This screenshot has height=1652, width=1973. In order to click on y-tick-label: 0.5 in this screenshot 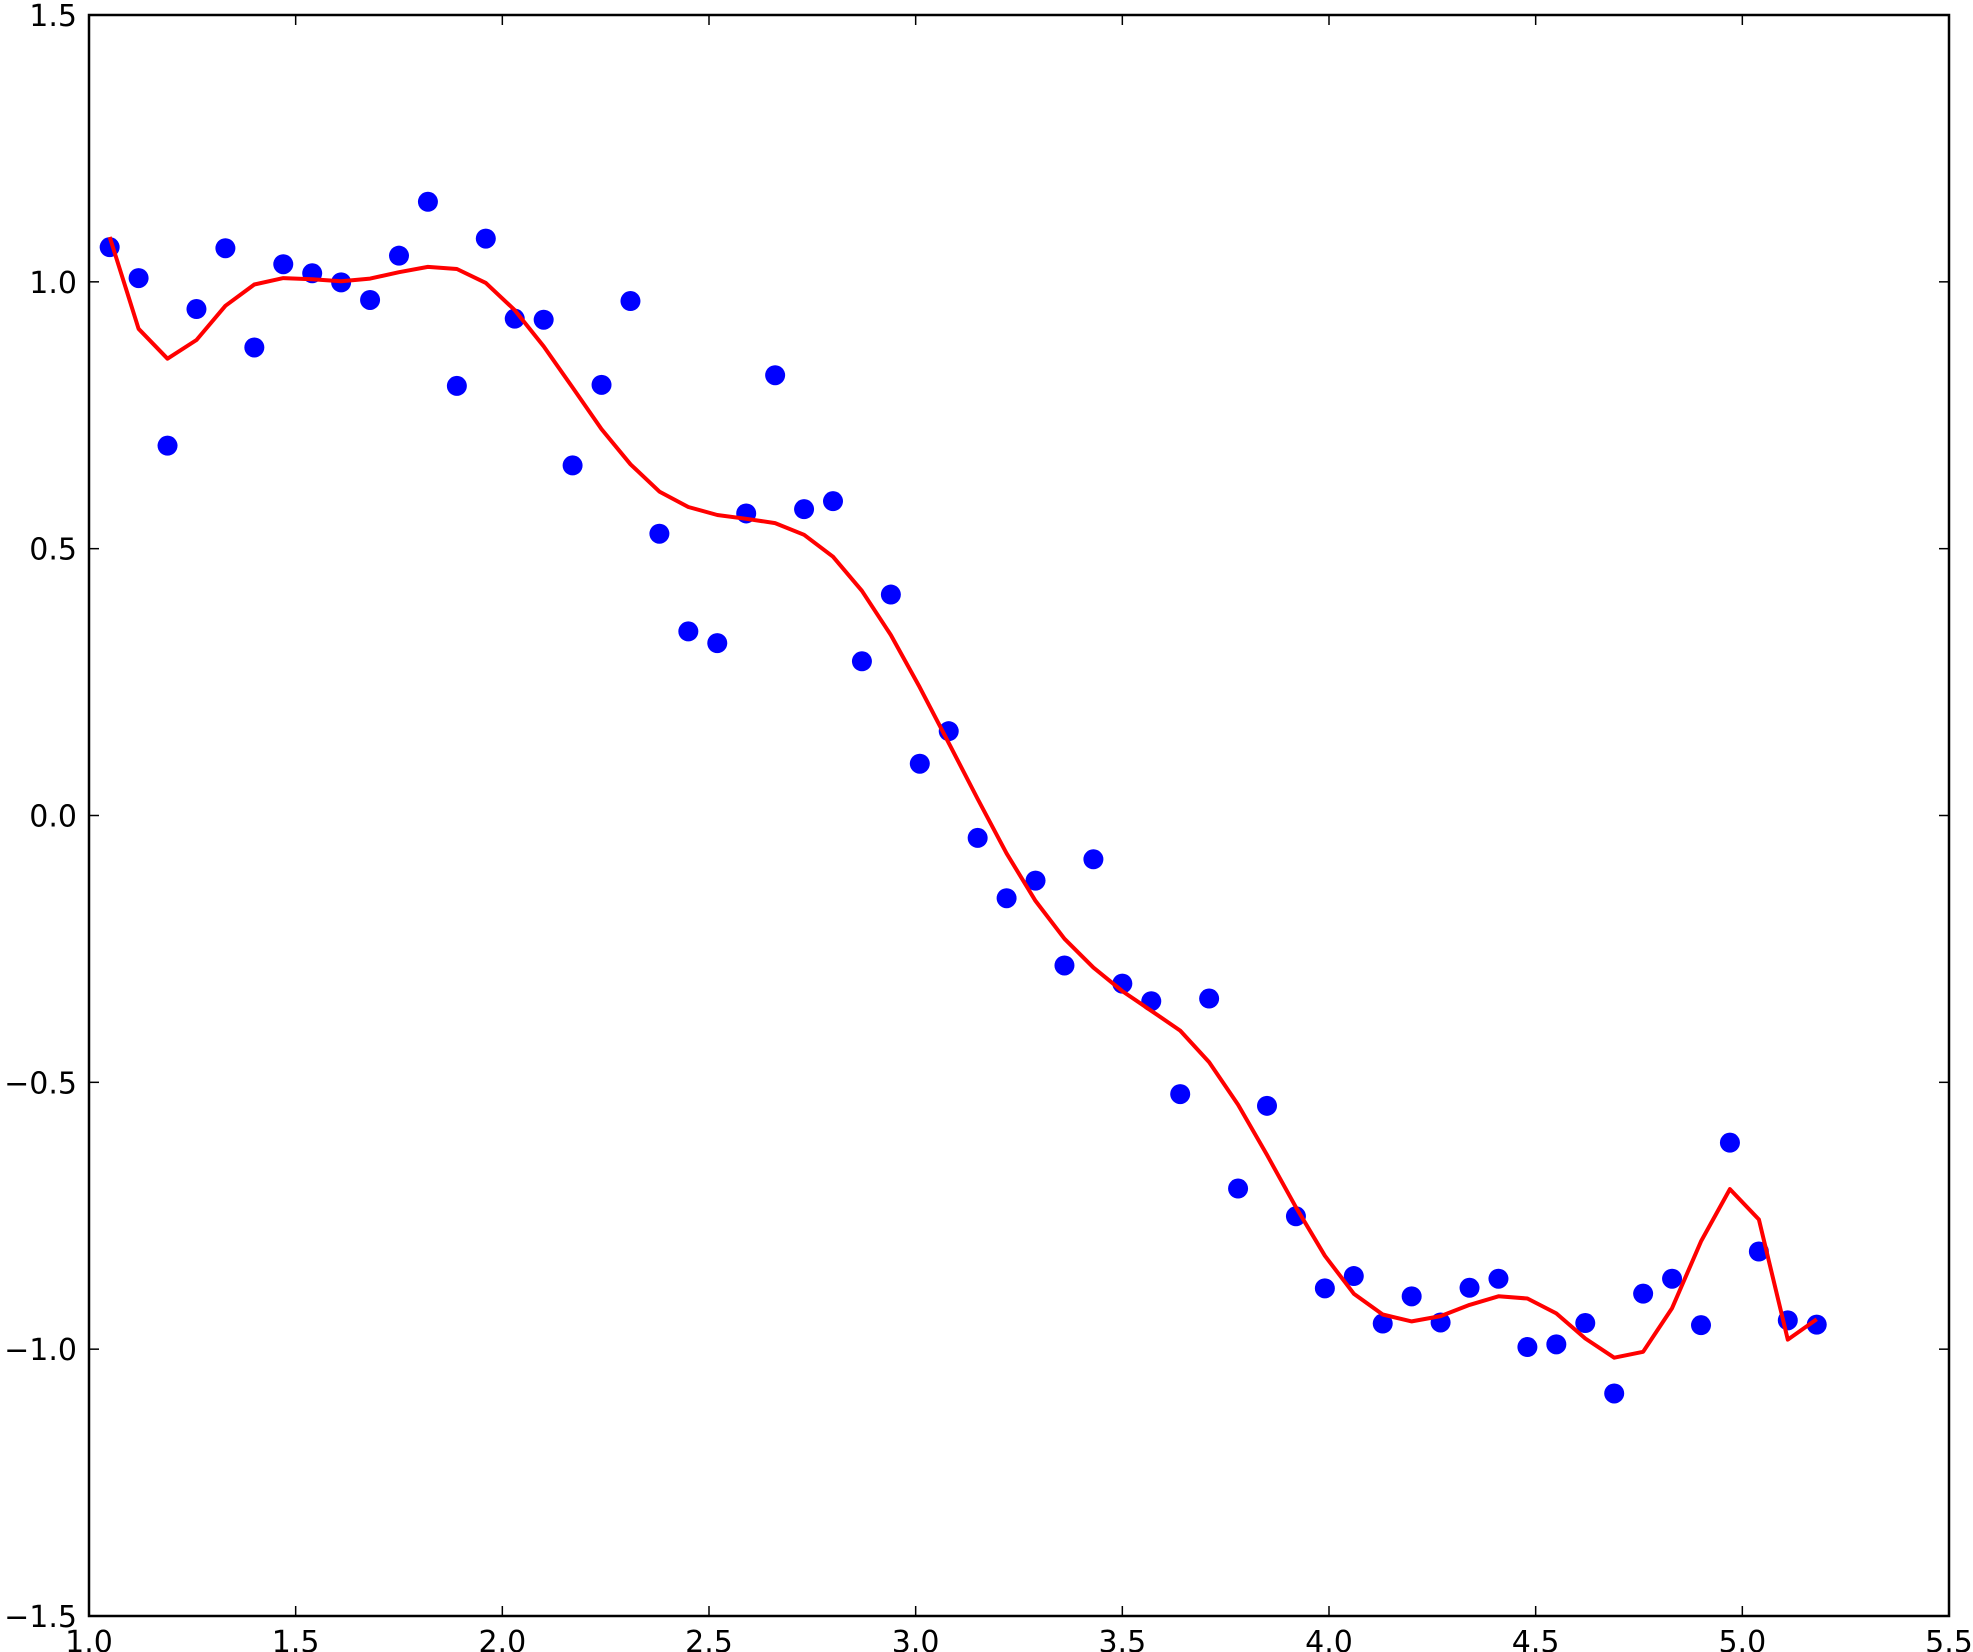, I will do `click(53, 550)`.